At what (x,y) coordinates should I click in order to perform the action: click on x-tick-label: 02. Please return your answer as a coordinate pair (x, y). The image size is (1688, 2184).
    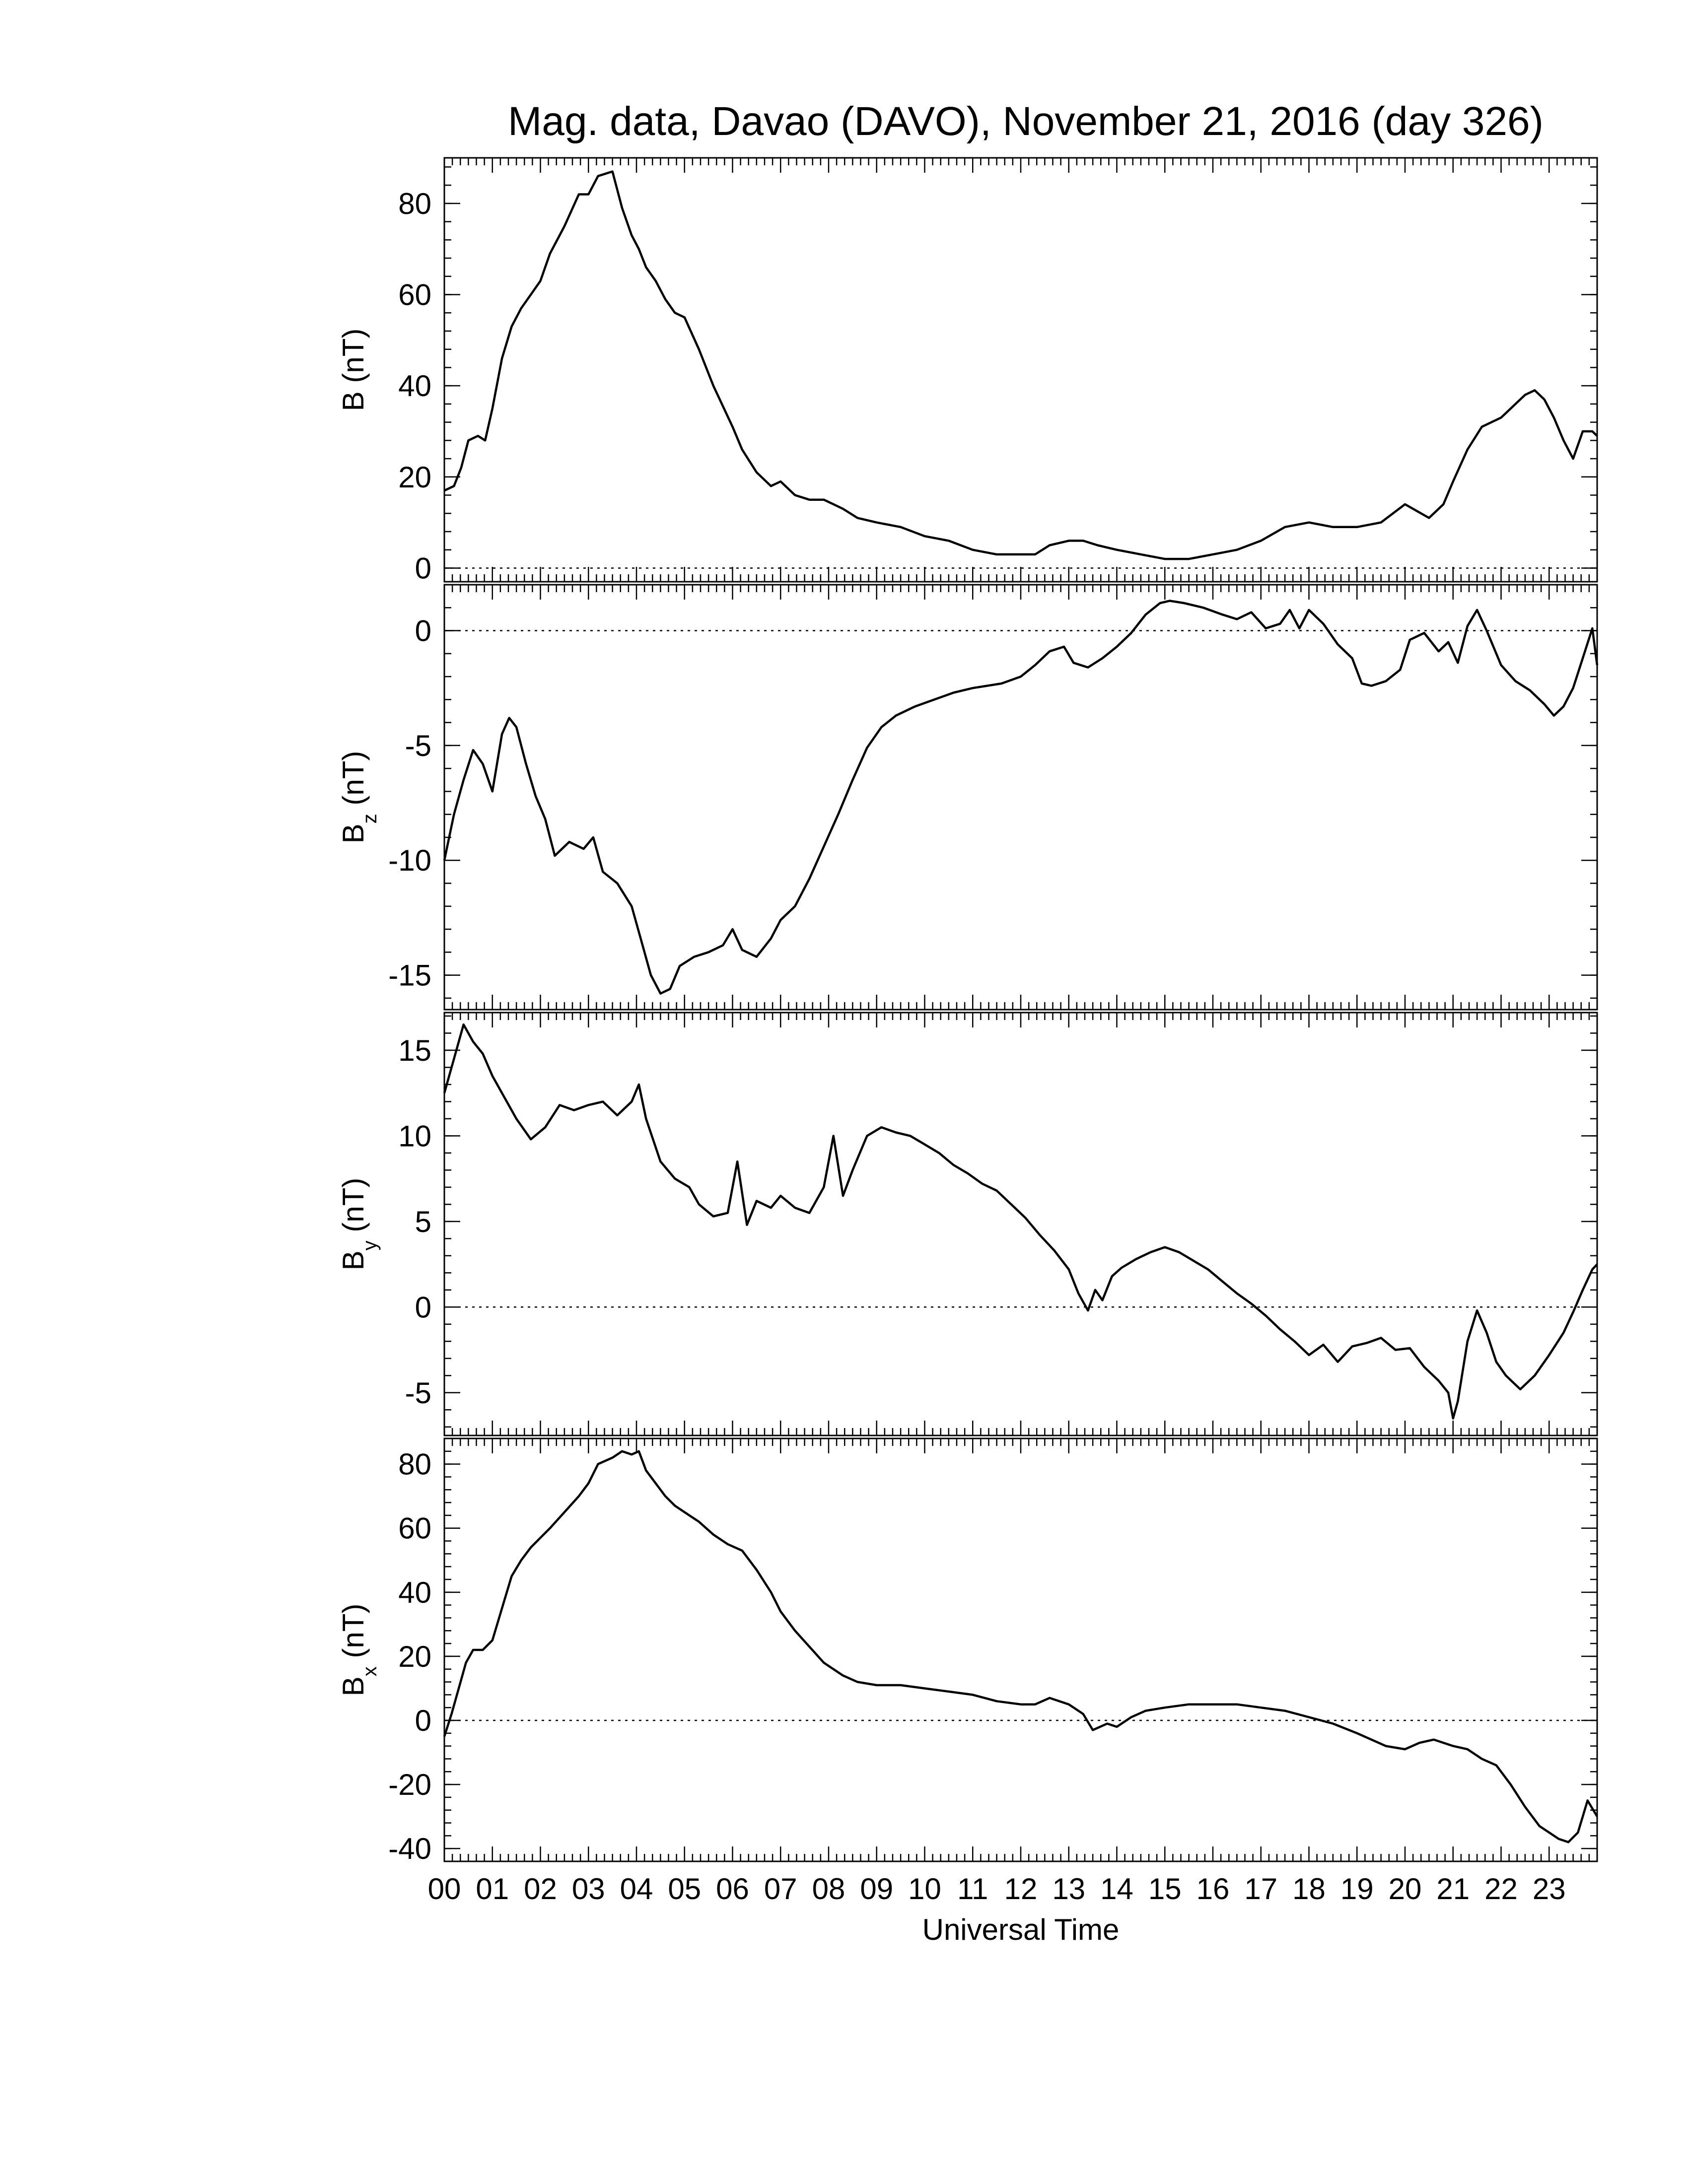
    Looking at the image, I should click on (540, 1889).